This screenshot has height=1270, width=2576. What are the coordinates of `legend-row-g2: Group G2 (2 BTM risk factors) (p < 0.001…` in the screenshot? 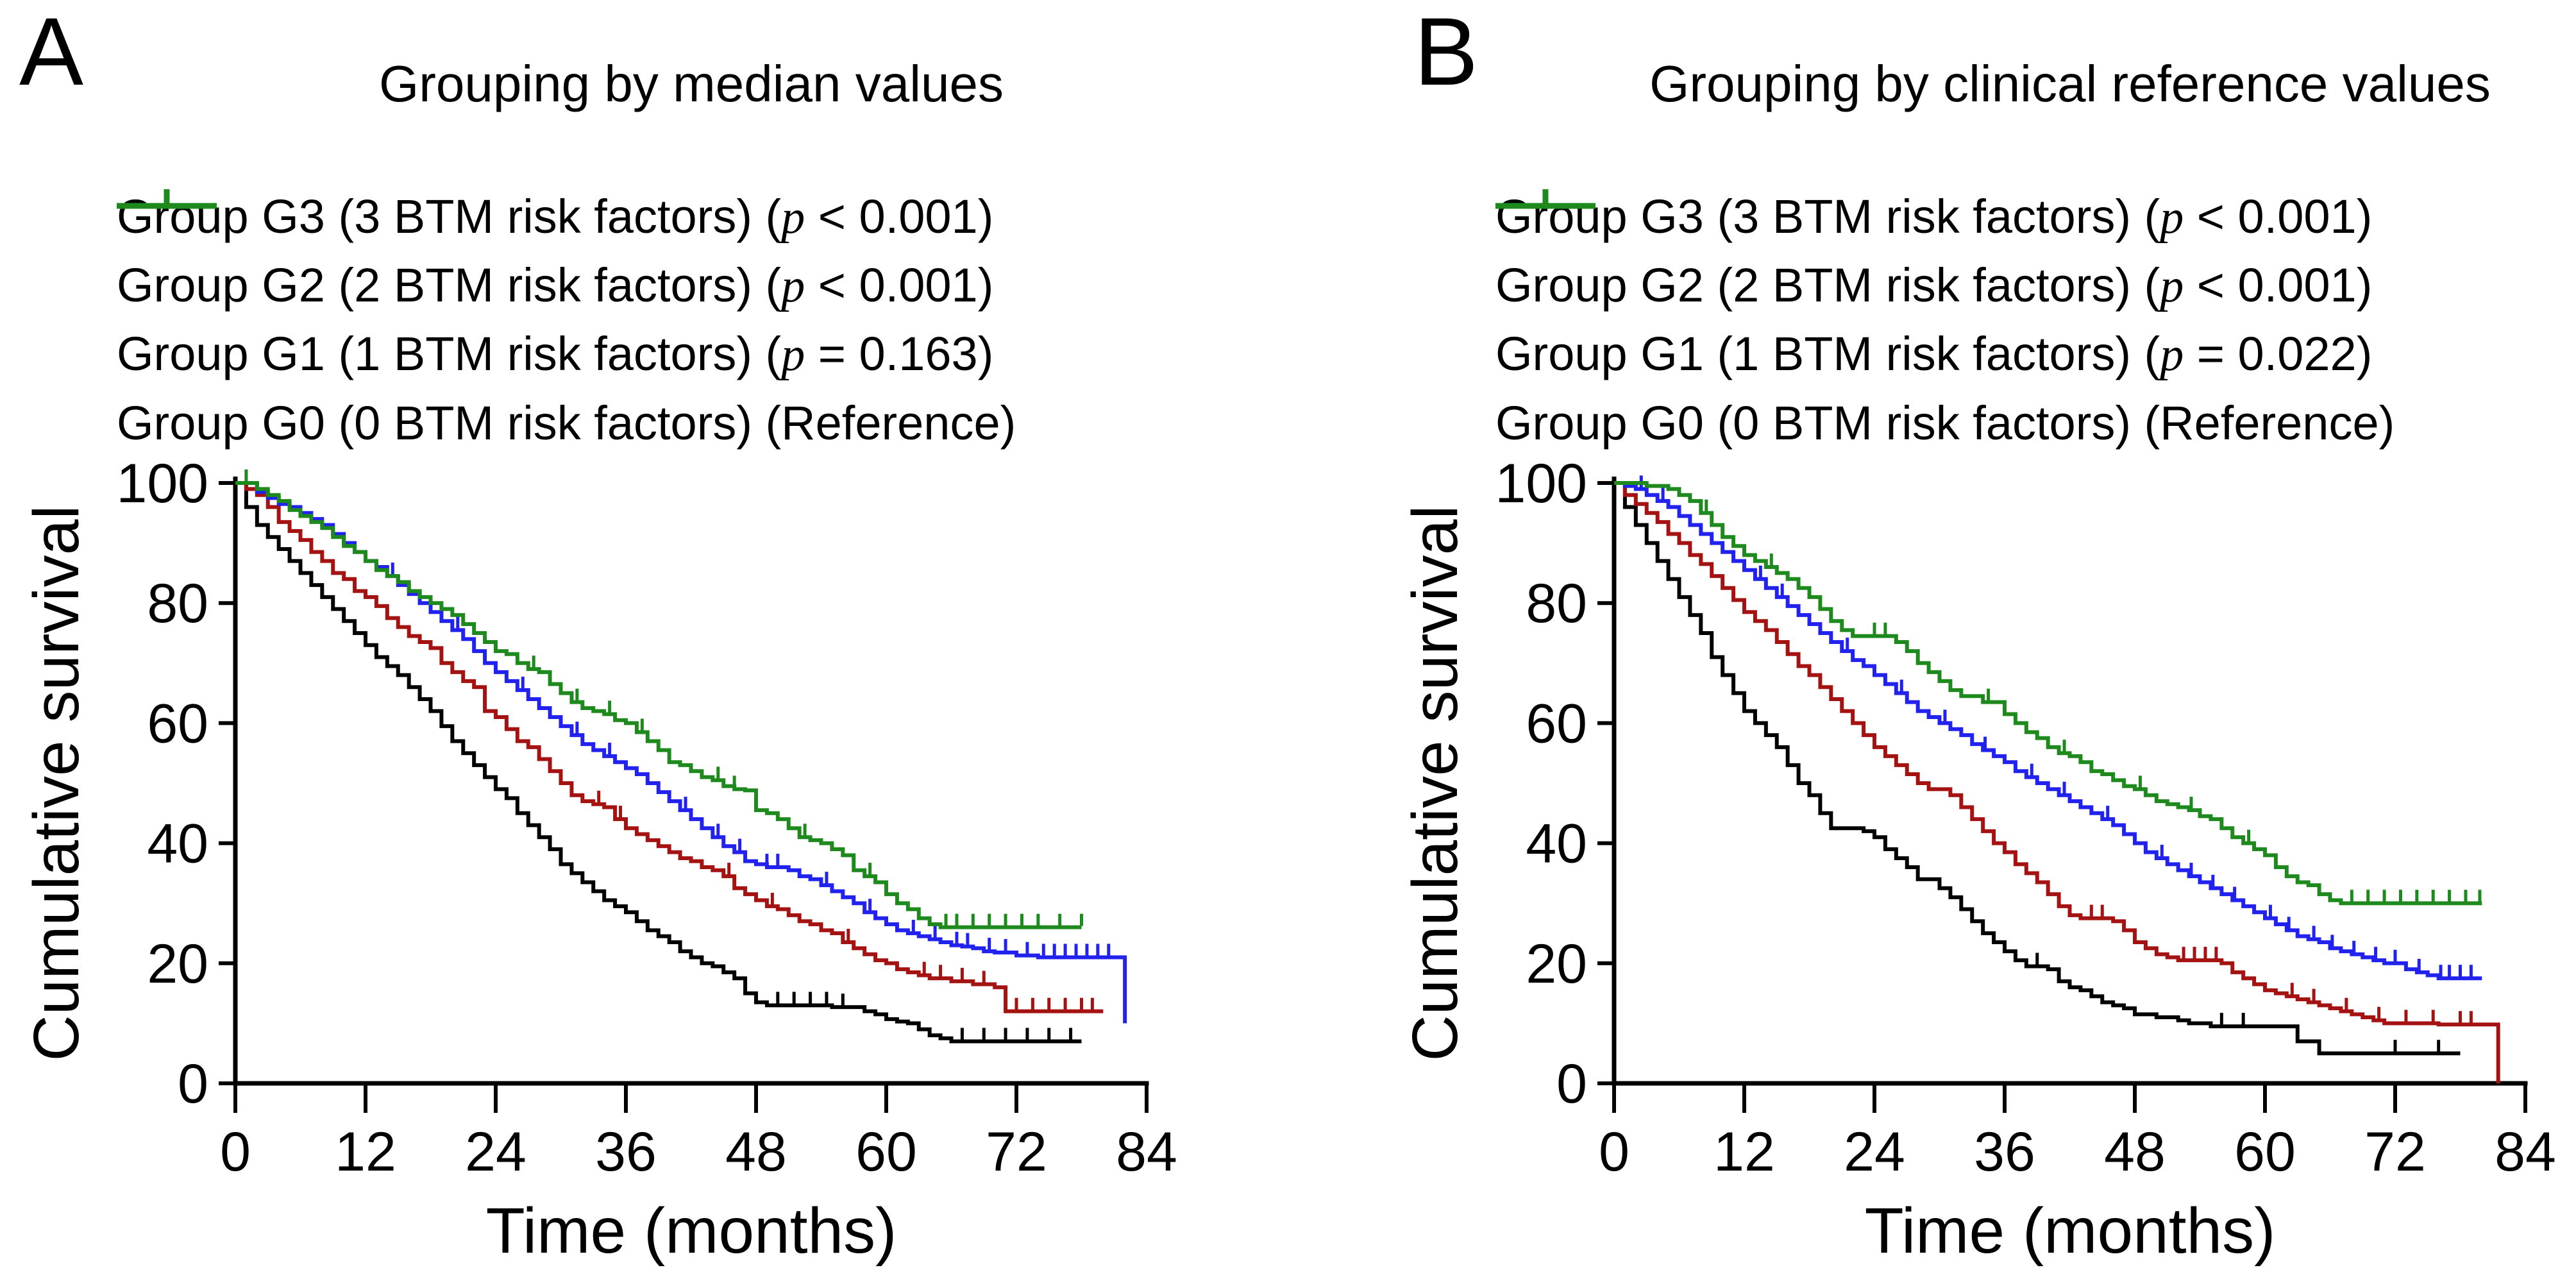 It's located at (1945, 254).